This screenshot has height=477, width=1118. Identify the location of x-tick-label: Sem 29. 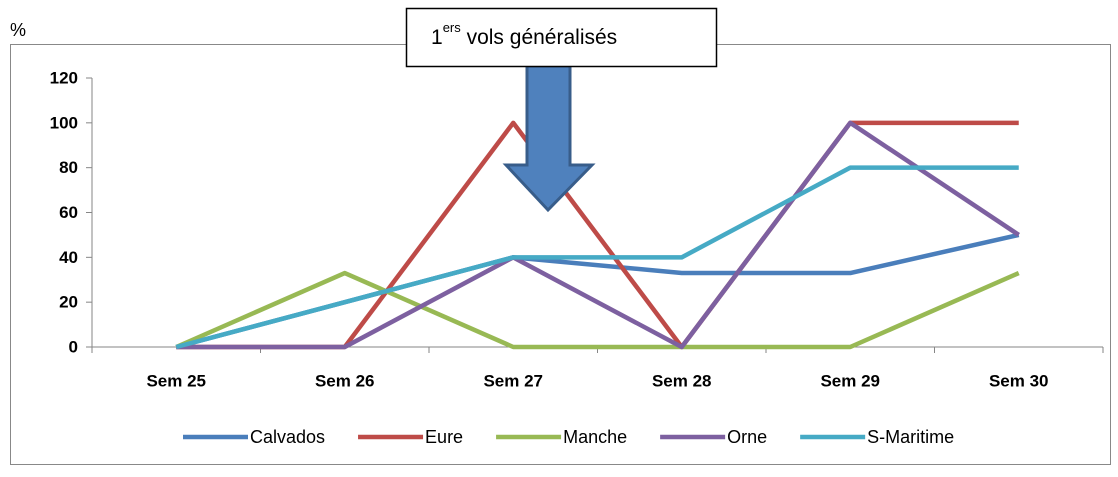
(850, 380).